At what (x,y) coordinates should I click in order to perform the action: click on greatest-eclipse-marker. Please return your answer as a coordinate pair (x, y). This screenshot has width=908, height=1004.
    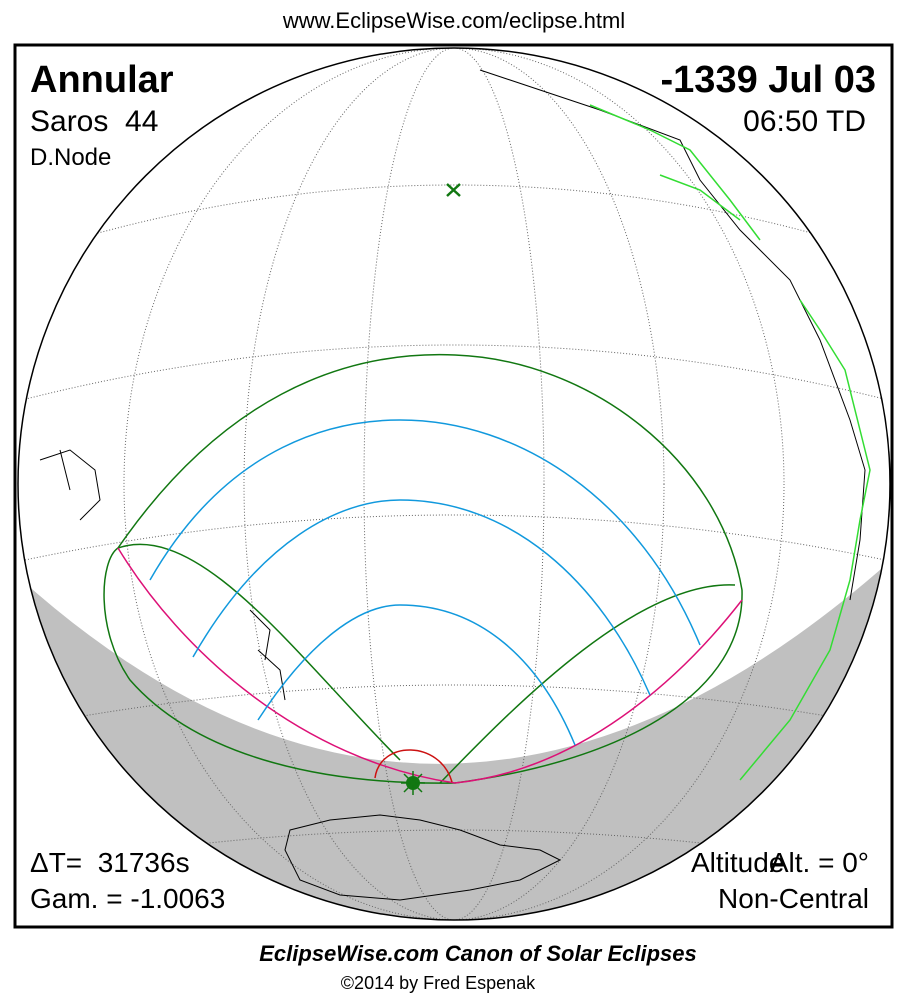
    Looking at the image, I should click on (413, 783).